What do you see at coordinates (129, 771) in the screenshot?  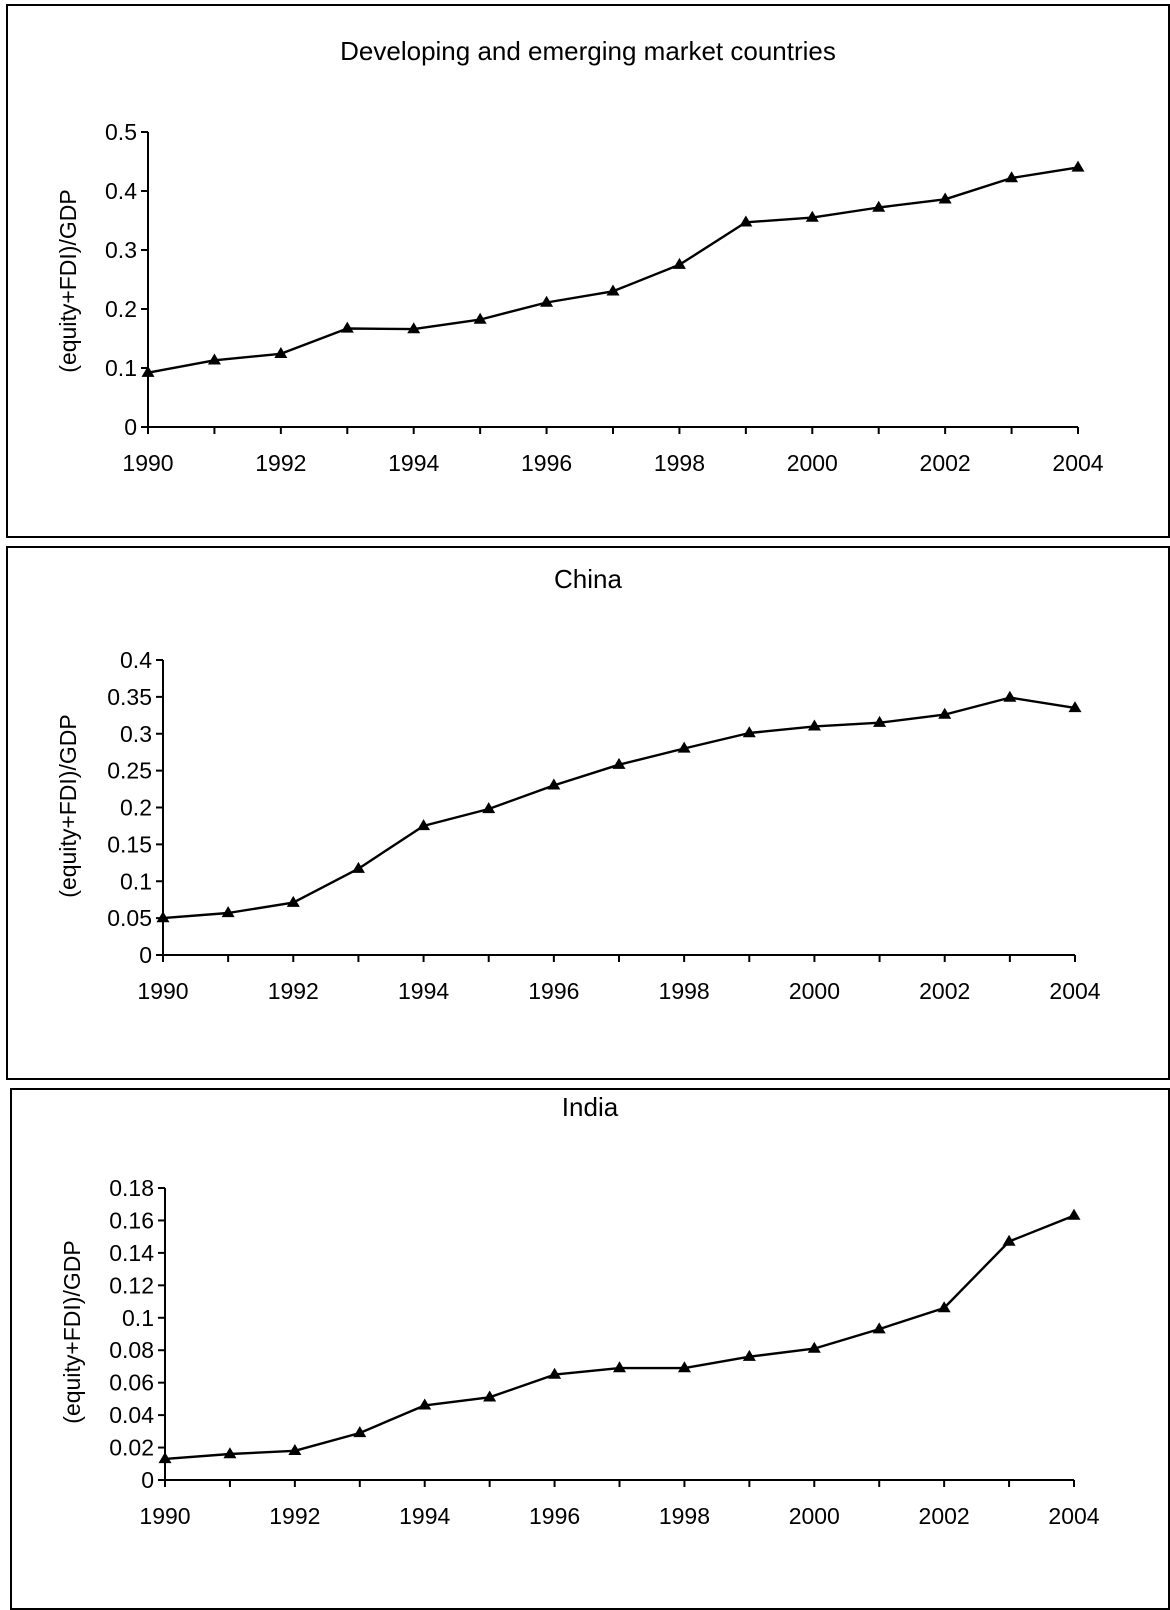 I see `y-tick-label: 0.25` at bounding box center [129, 771].